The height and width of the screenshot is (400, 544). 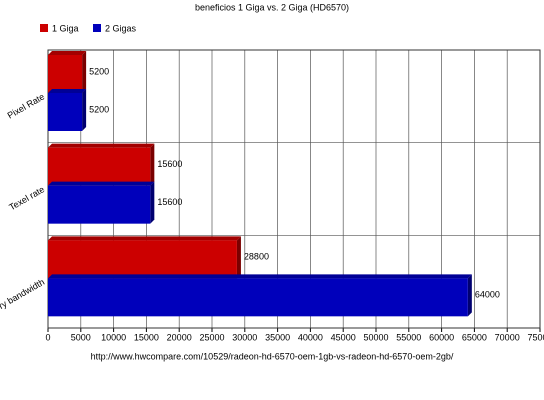 I want to click on legend-label: 1 Giga, so click(x=65, y=28).